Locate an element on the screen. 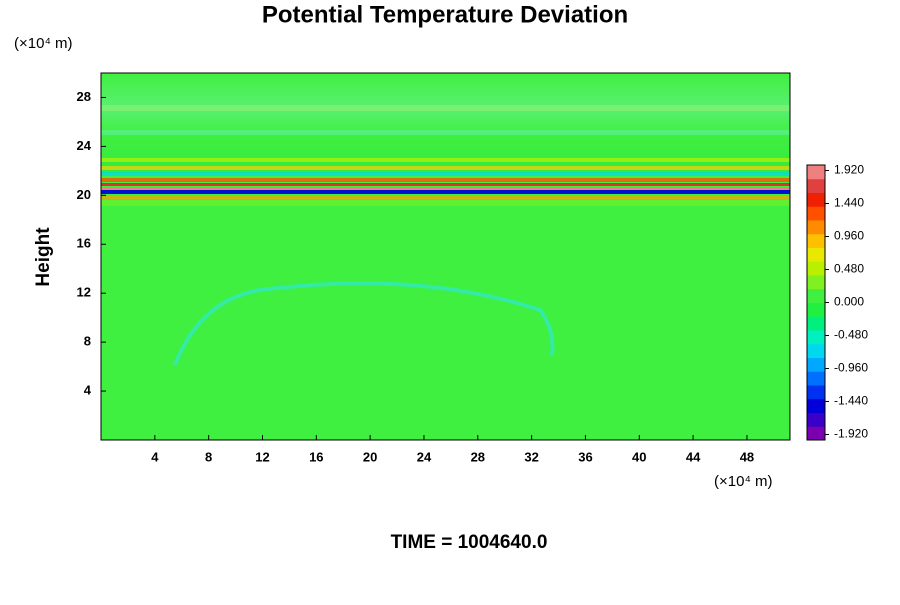 This screenshot has width=900, height=605. y-tick-label: 28 is located at coordinates (84, 96).